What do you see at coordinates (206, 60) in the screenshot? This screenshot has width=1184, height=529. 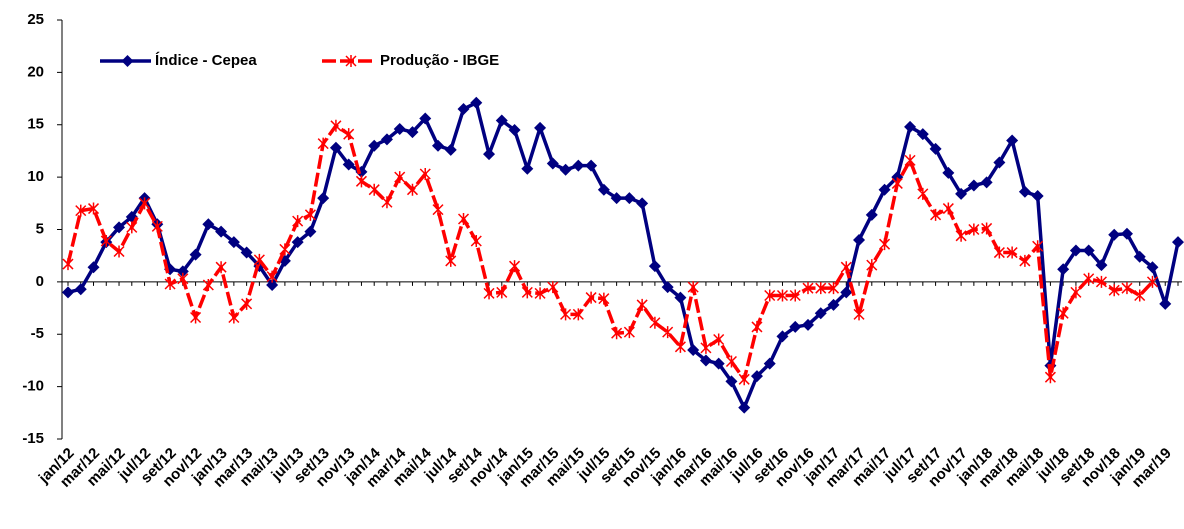 I see `legend-label: Índice - Cepea` at bounding box center [206, 60].